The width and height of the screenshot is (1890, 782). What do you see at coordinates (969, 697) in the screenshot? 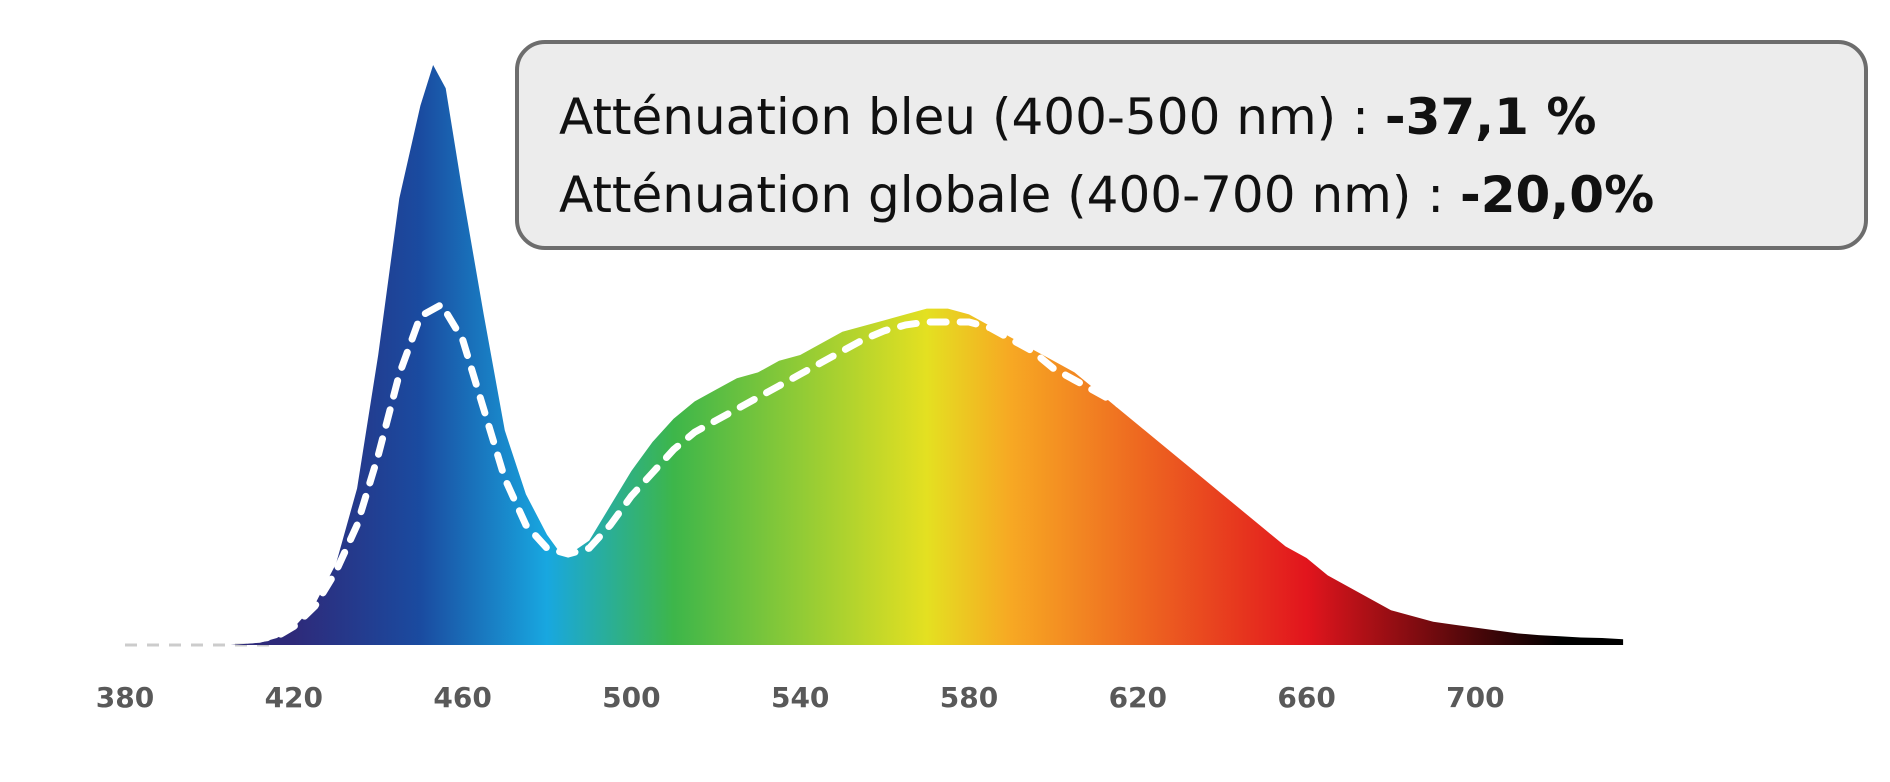
I see `x-tick-label: 580` at bounding box center [969, 697].